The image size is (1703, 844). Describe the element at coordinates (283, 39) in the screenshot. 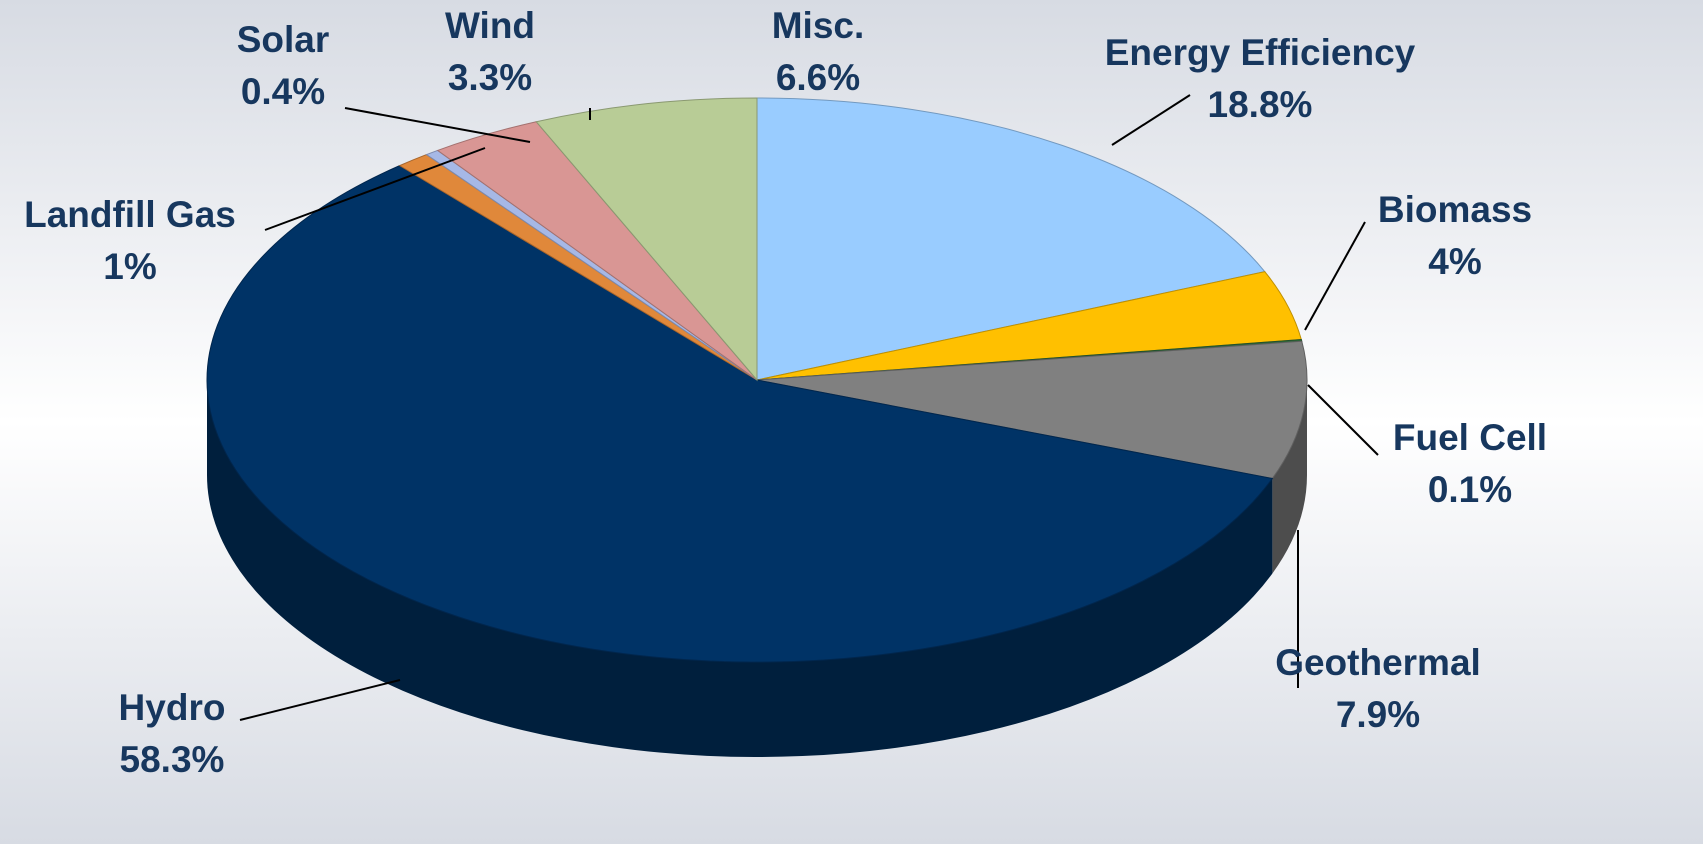

I see `slice-label: Solar` at that location.